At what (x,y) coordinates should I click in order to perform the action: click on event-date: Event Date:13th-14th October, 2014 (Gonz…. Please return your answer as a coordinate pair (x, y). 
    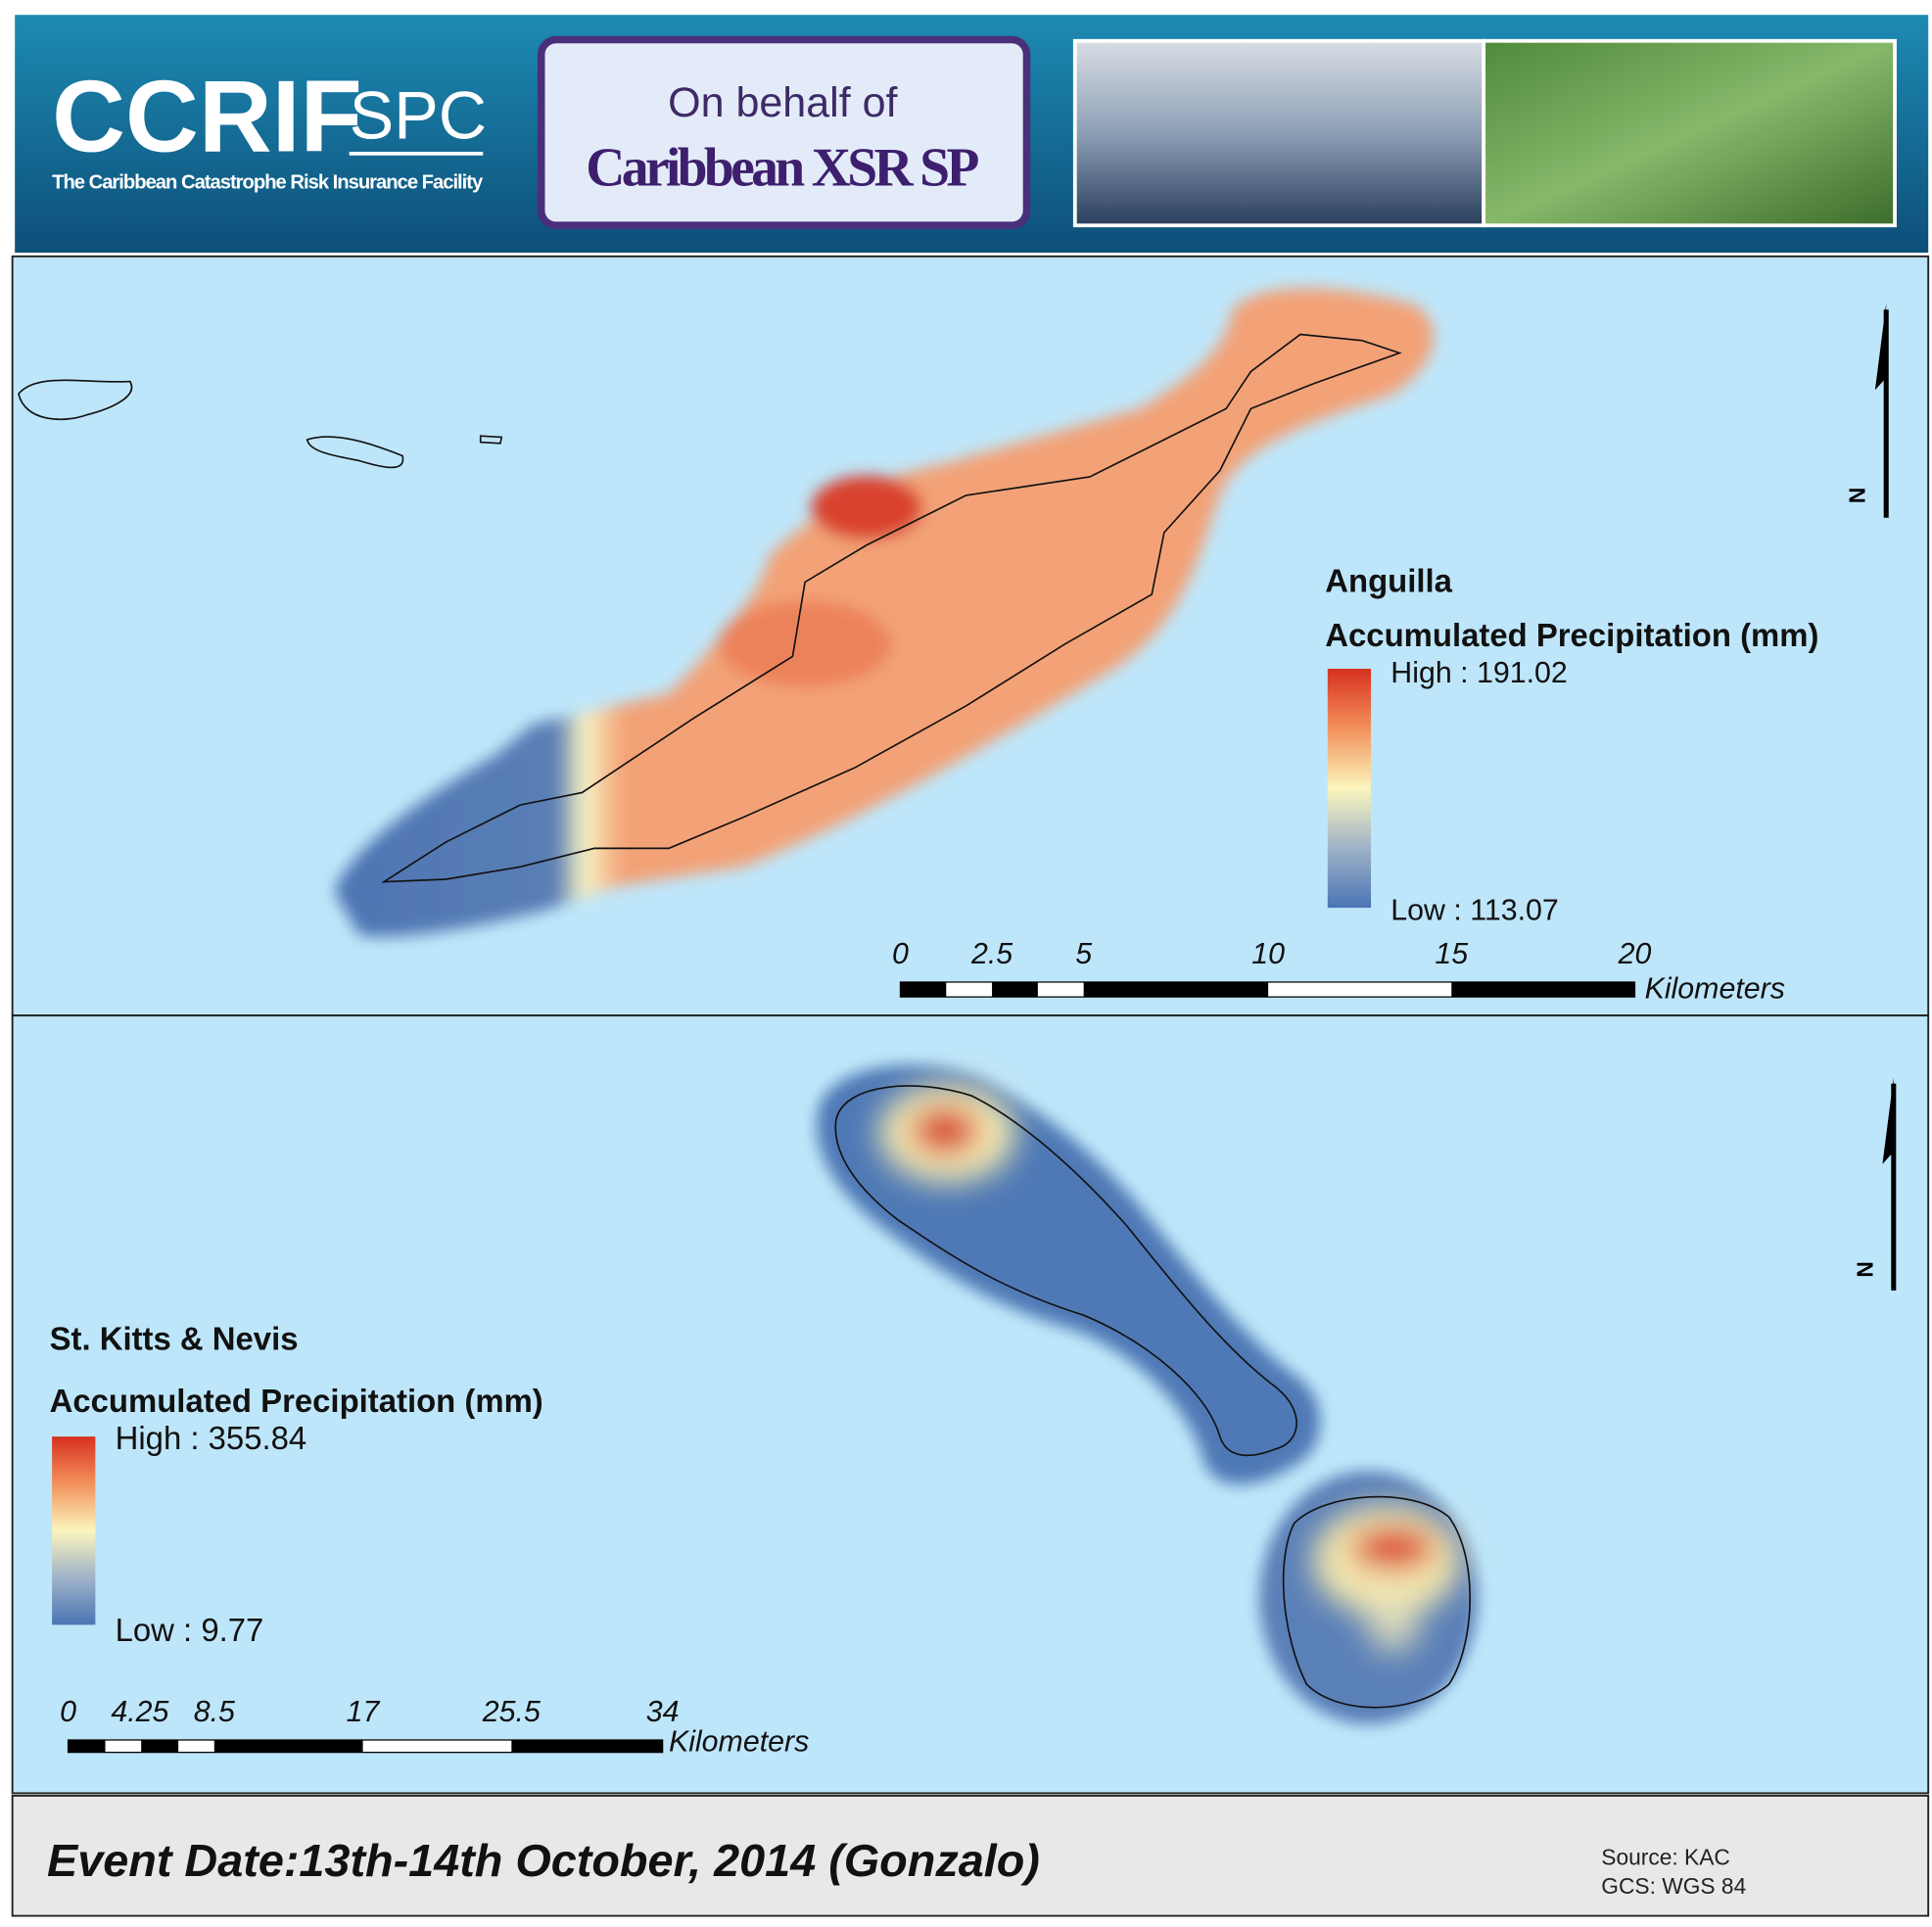
    Looking at the image, I should click on (544, 1860).